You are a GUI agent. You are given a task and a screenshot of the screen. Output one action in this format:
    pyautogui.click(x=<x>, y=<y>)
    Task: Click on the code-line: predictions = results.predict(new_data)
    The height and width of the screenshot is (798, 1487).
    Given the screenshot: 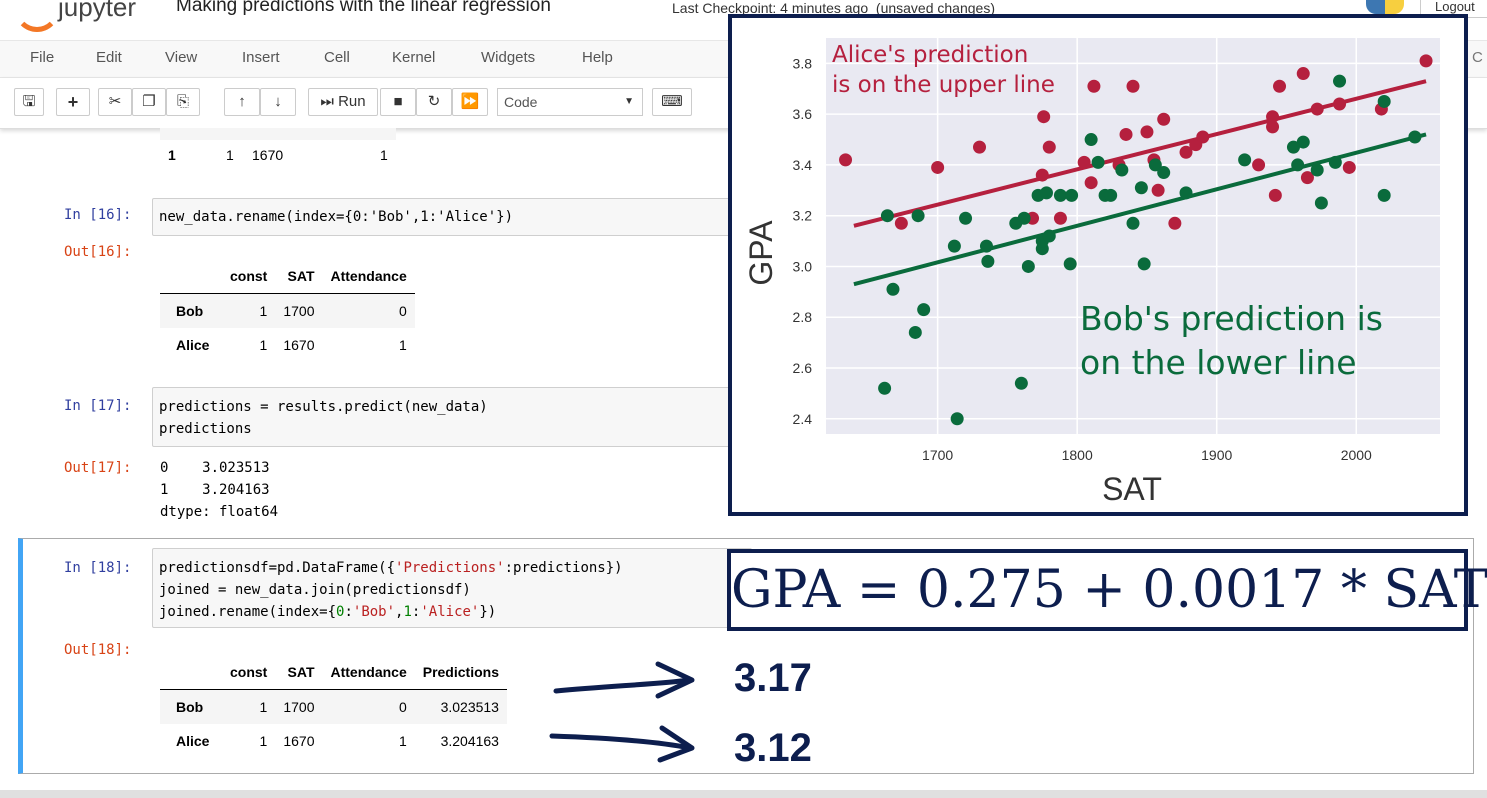 What is the action you would take?
    pyautogui.click(x=323, y=407)
    